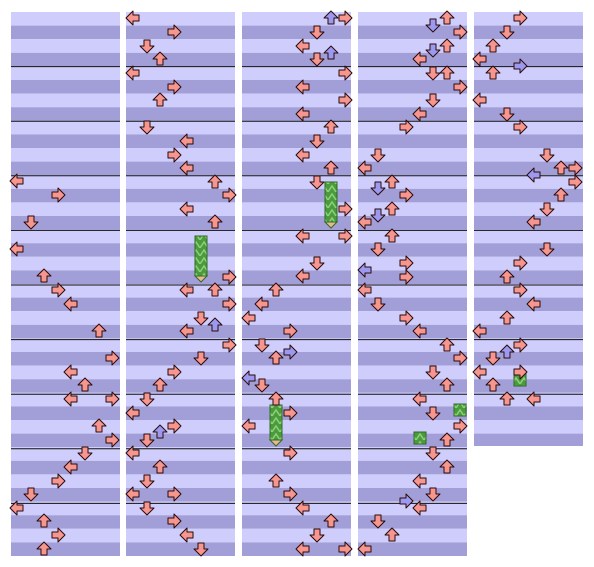 The width and height of the screenshot is (594, 567). What do you see at coordinates (420, 438) in the screenshot?
I see `hold-tail-marker` at bounding box center [420, 438].